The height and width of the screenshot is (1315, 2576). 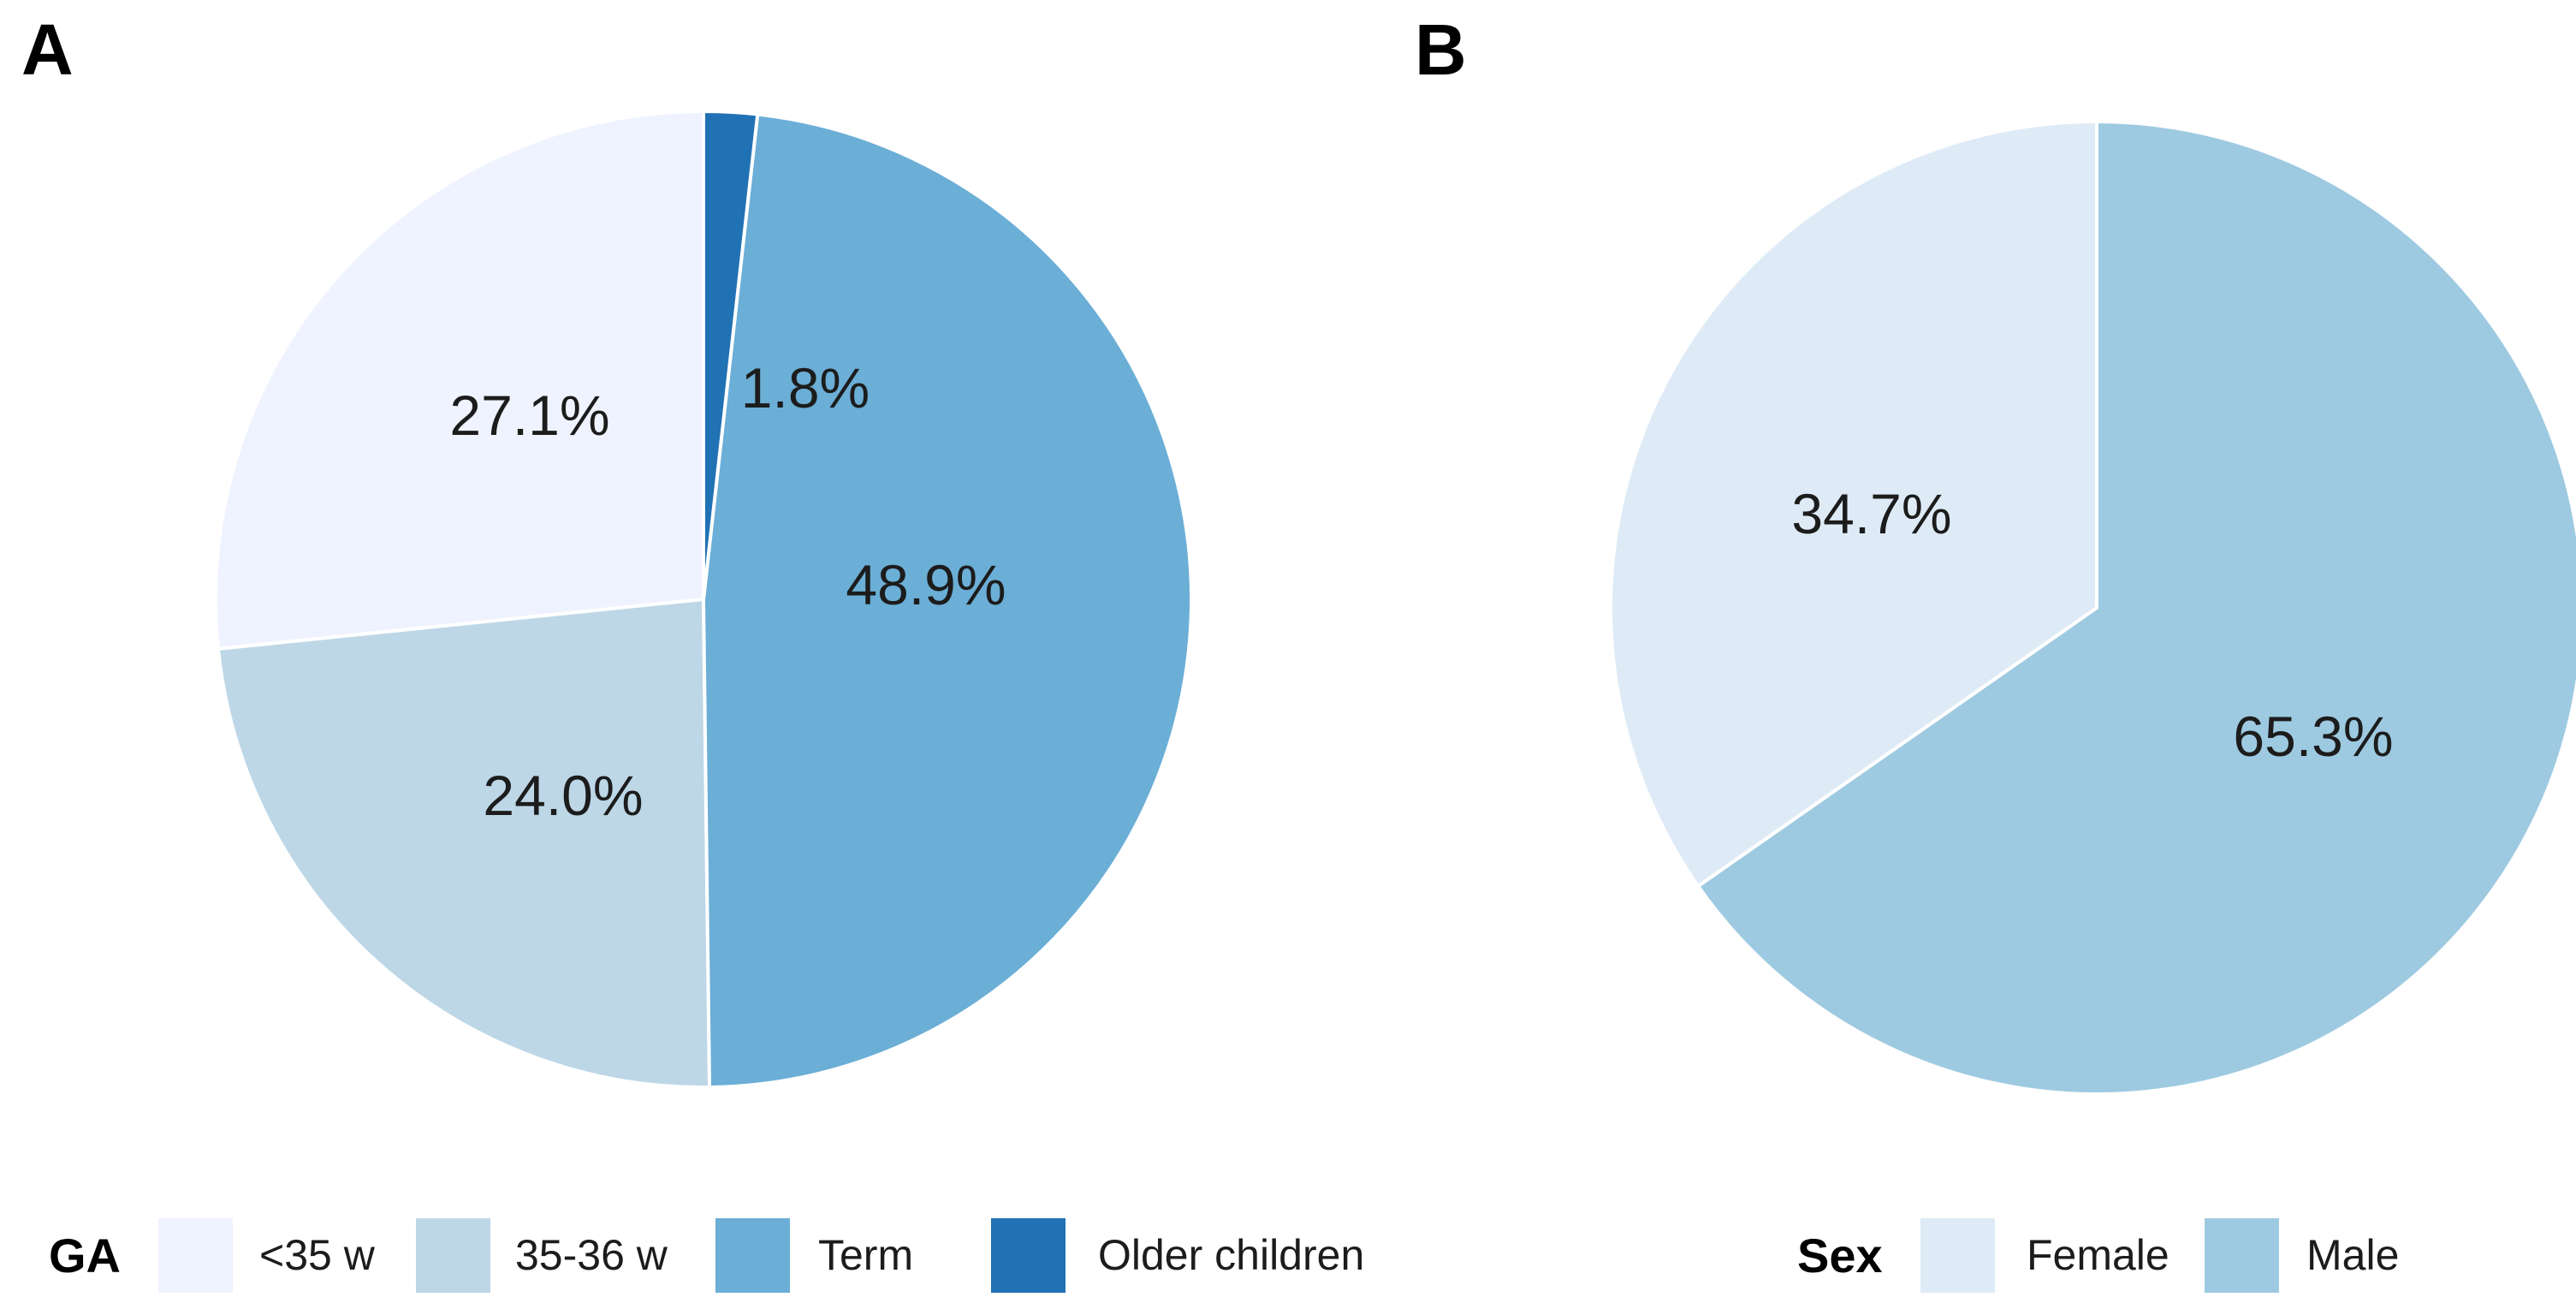 What do you see at coordinates (1231, 1255) in the screenshot?
I see `legend-label-older-children: Older children` at bounding box center [1231, 1255].